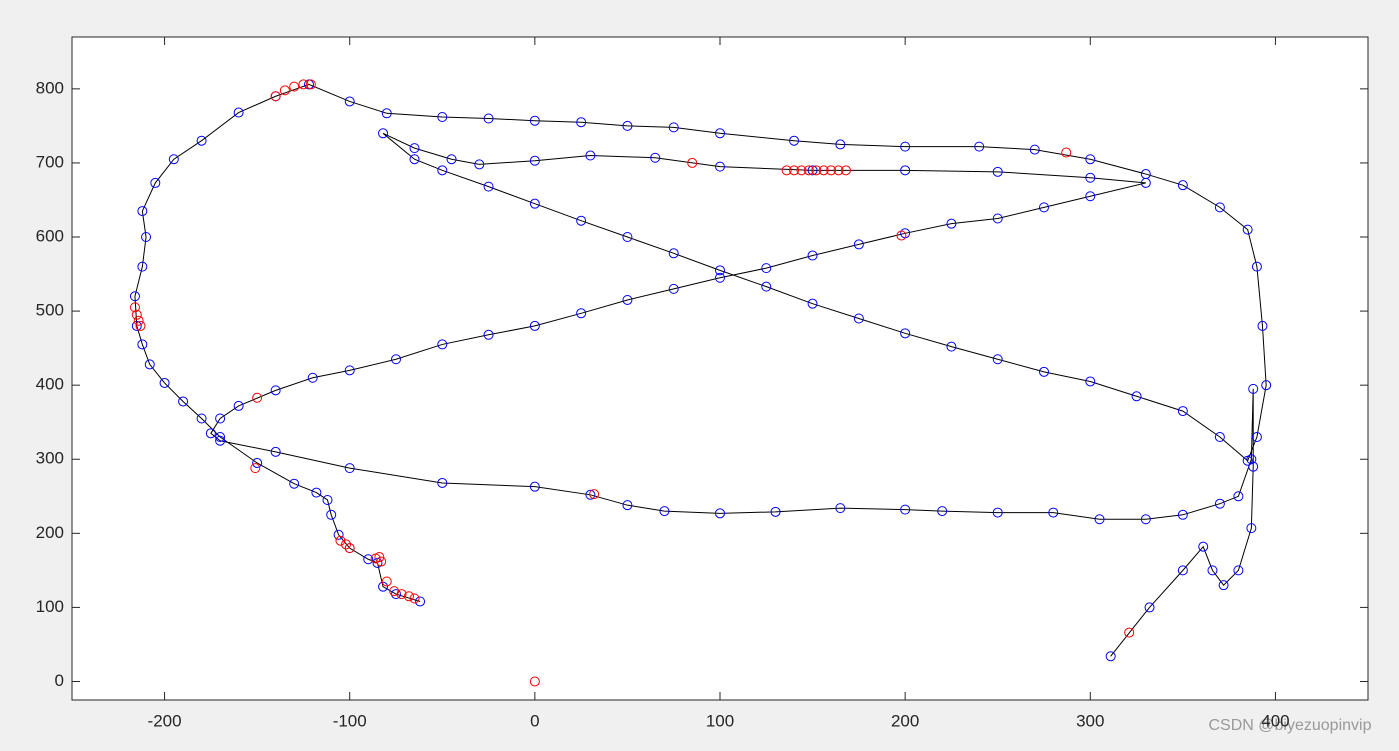 Image resolution: width=1399 pixels, height=751 pixels. I want to click on y-tick-label: 800, so click(50, 87).